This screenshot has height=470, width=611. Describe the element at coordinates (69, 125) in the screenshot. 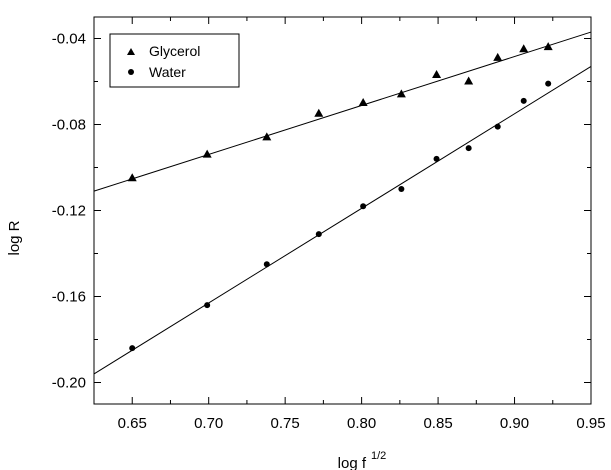

I see `y-tick-label: -0.08` at that location.